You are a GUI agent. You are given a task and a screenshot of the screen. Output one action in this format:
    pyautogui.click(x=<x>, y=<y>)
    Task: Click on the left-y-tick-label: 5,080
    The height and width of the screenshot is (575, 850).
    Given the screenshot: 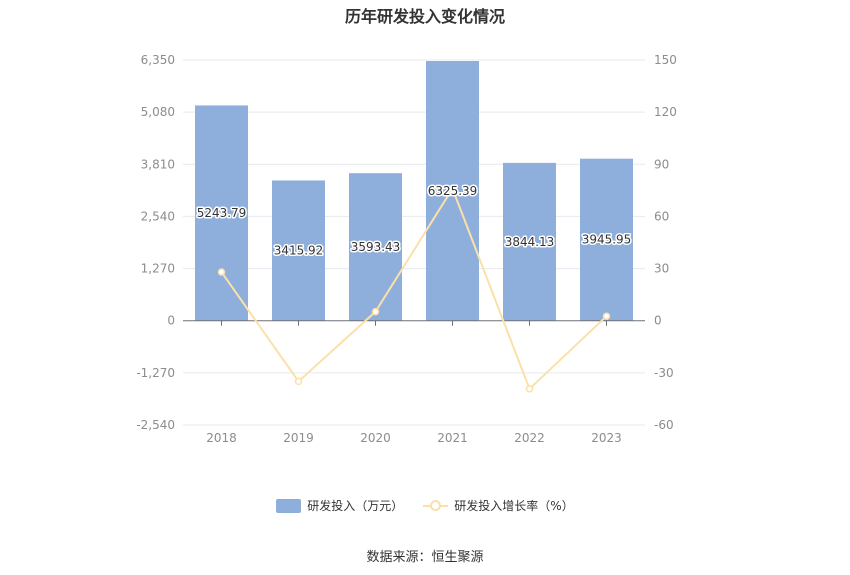 What is the action you would take?
    pyautogui.click(x=158, y=112)
    